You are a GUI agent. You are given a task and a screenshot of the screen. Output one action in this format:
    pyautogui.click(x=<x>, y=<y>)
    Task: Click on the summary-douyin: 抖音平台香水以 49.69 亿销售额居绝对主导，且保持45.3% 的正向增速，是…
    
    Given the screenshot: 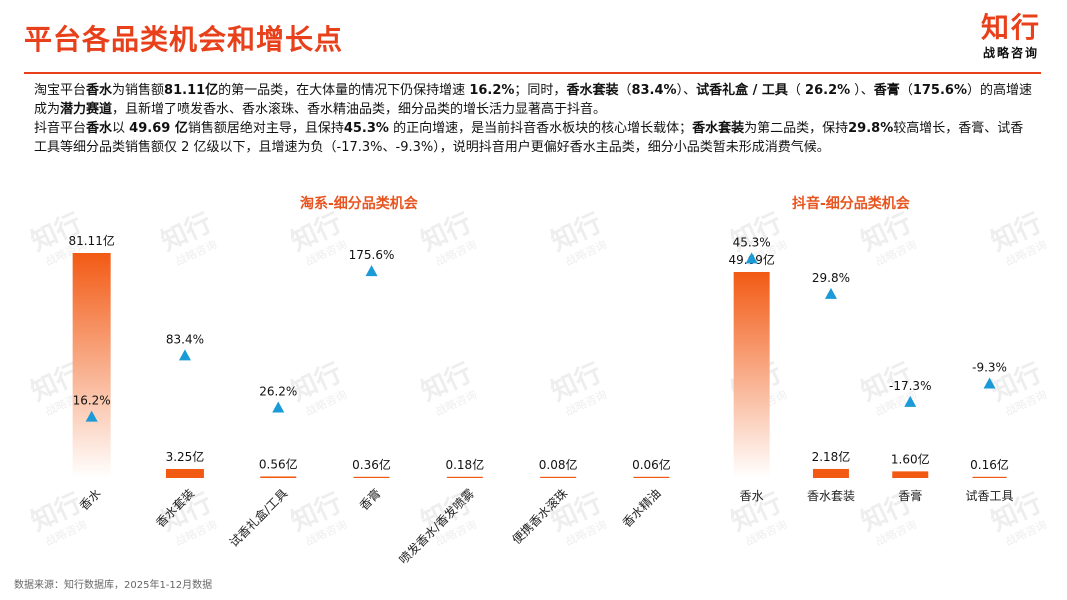 What is the action you would take?
    pyautogui.click(x=534, y=138)
    